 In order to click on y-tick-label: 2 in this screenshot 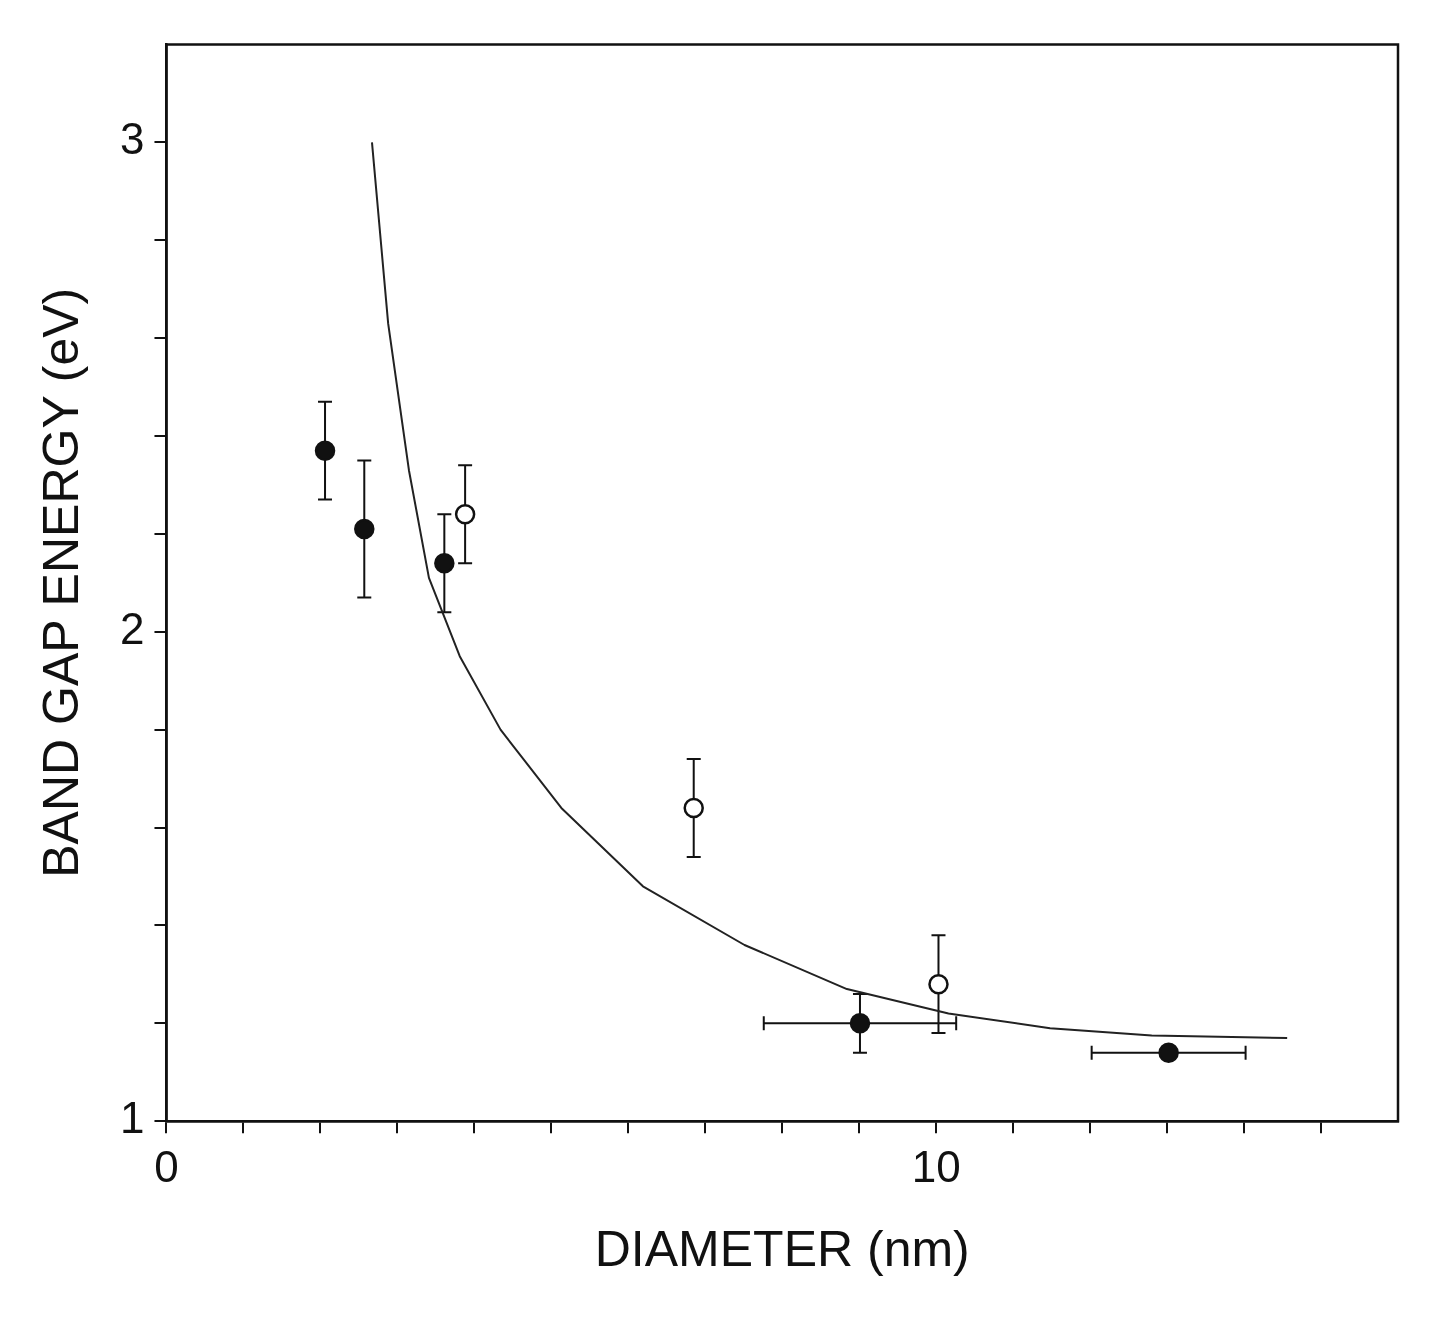, I will do `click(132, 628)`.